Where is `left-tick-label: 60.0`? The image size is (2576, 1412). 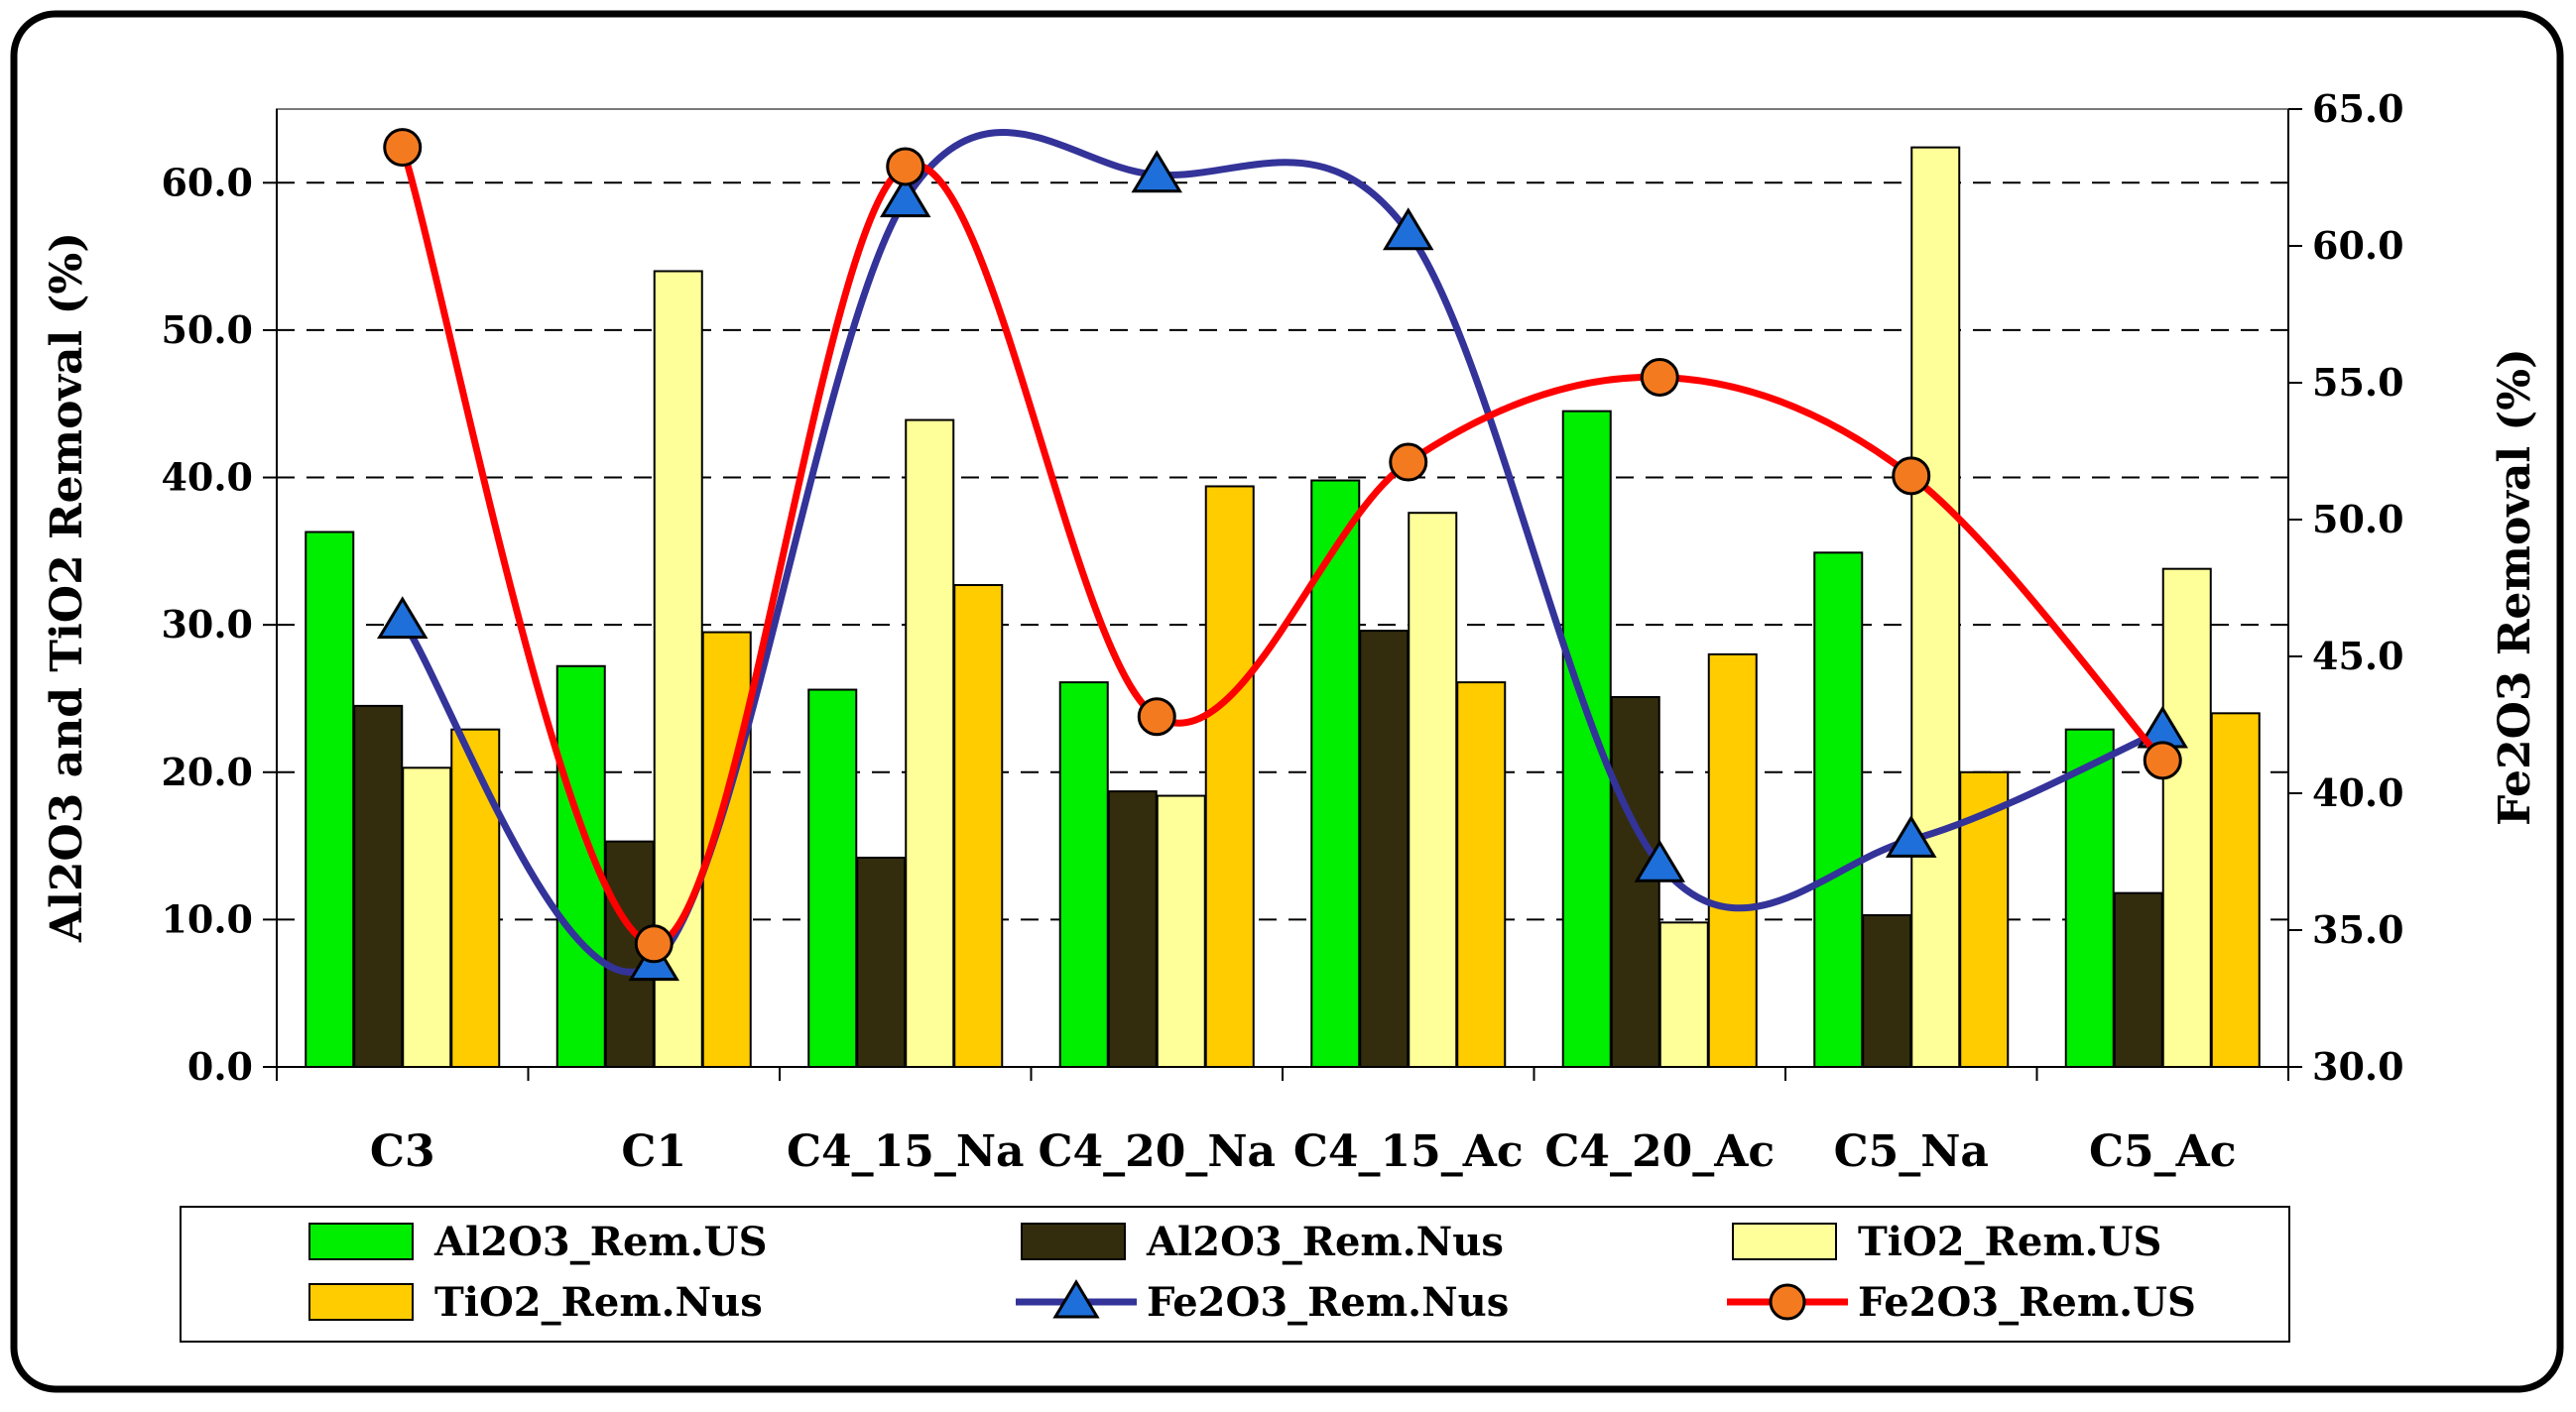 left-tick-label: 60.0 is located at coordinates (207, 182).